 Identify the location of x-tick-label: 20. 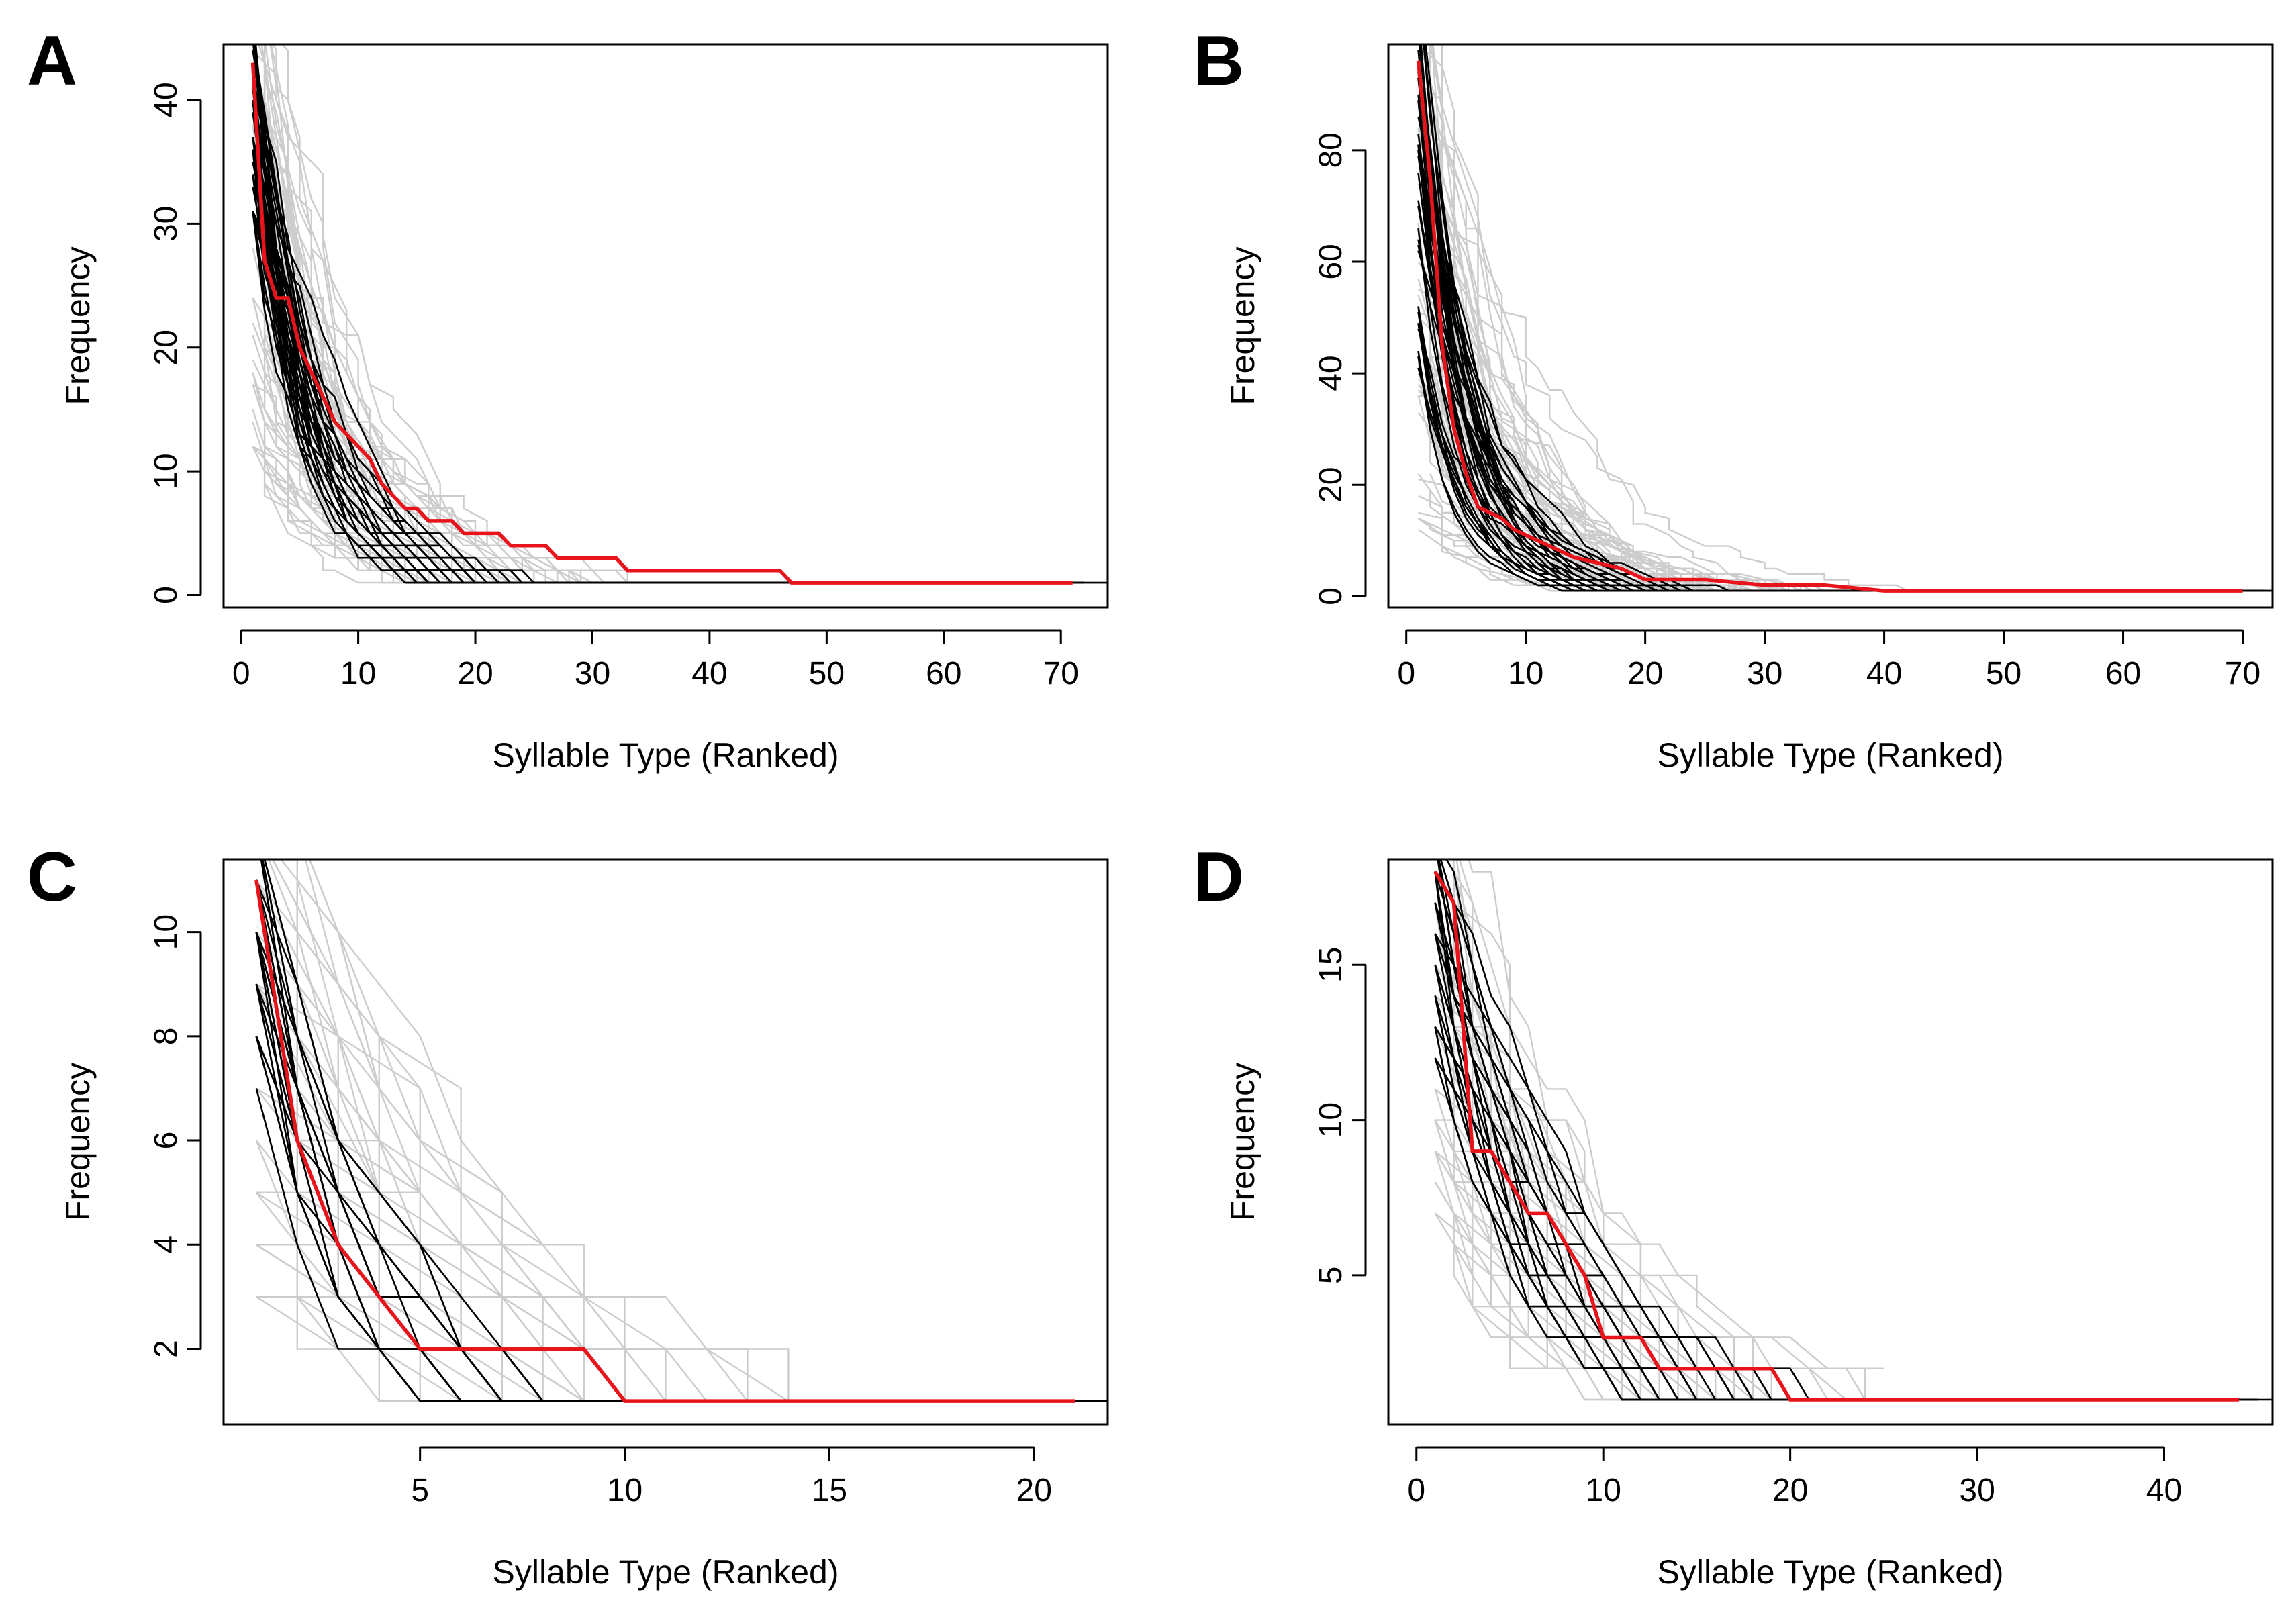
(1790, 1490).